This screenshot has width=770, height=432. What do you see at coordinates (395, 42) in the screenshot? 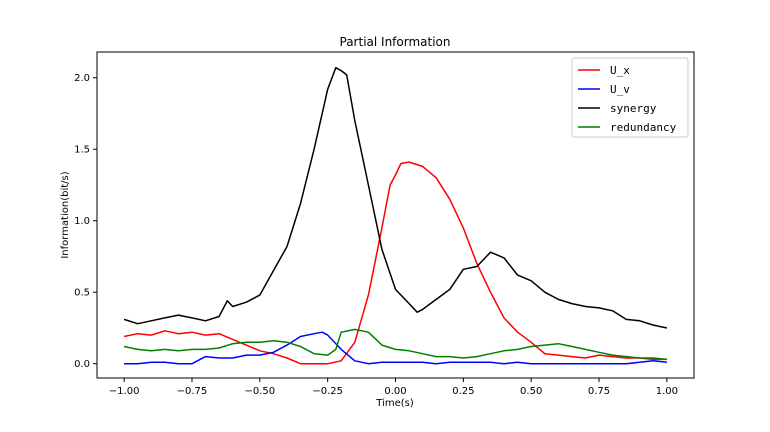
I see `chart-title: Partial Information` at bounding box center [395, 42].